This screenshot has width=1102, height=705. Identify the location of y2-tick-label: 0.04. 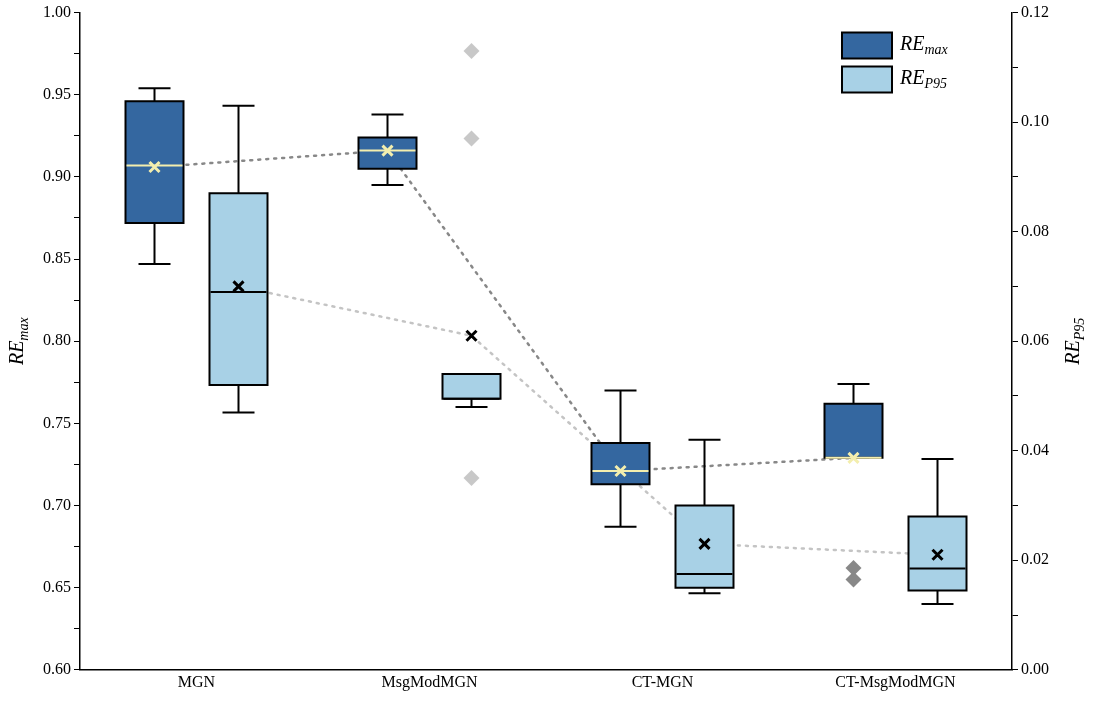
(1035, 449).